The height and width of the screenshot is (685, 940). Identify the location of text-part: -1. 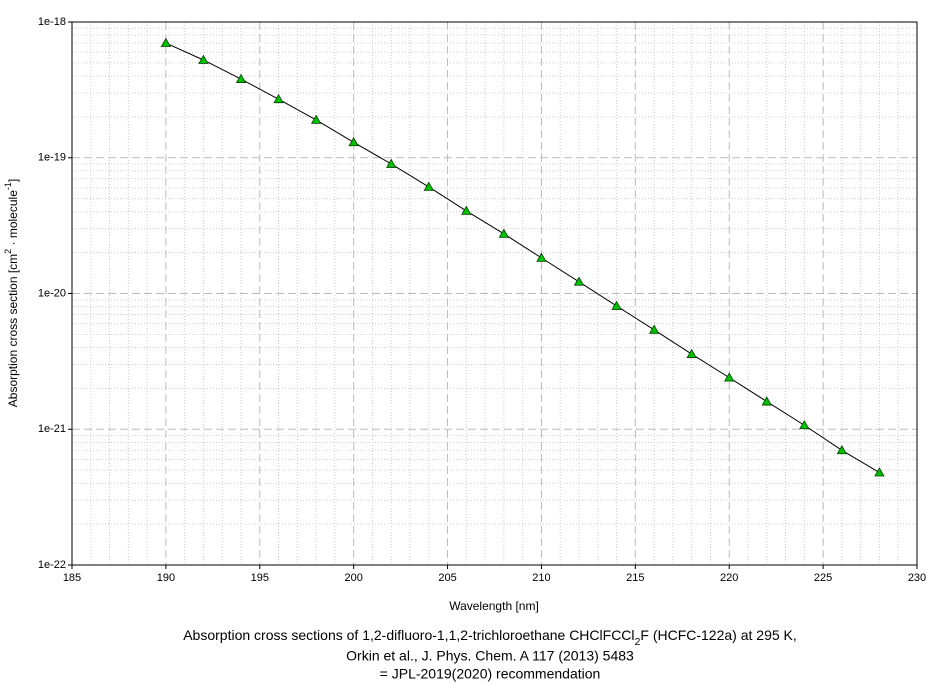
(8, 186).